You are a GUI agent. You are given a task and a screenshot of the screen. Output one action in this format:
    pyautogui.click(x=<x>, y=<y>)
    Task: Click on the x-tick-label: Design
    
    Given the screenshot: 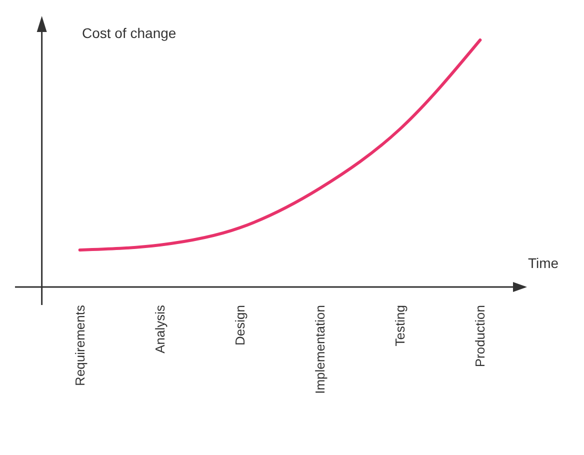 What is the action you would take?
    pyautogui.click(x=240, y=325)
    